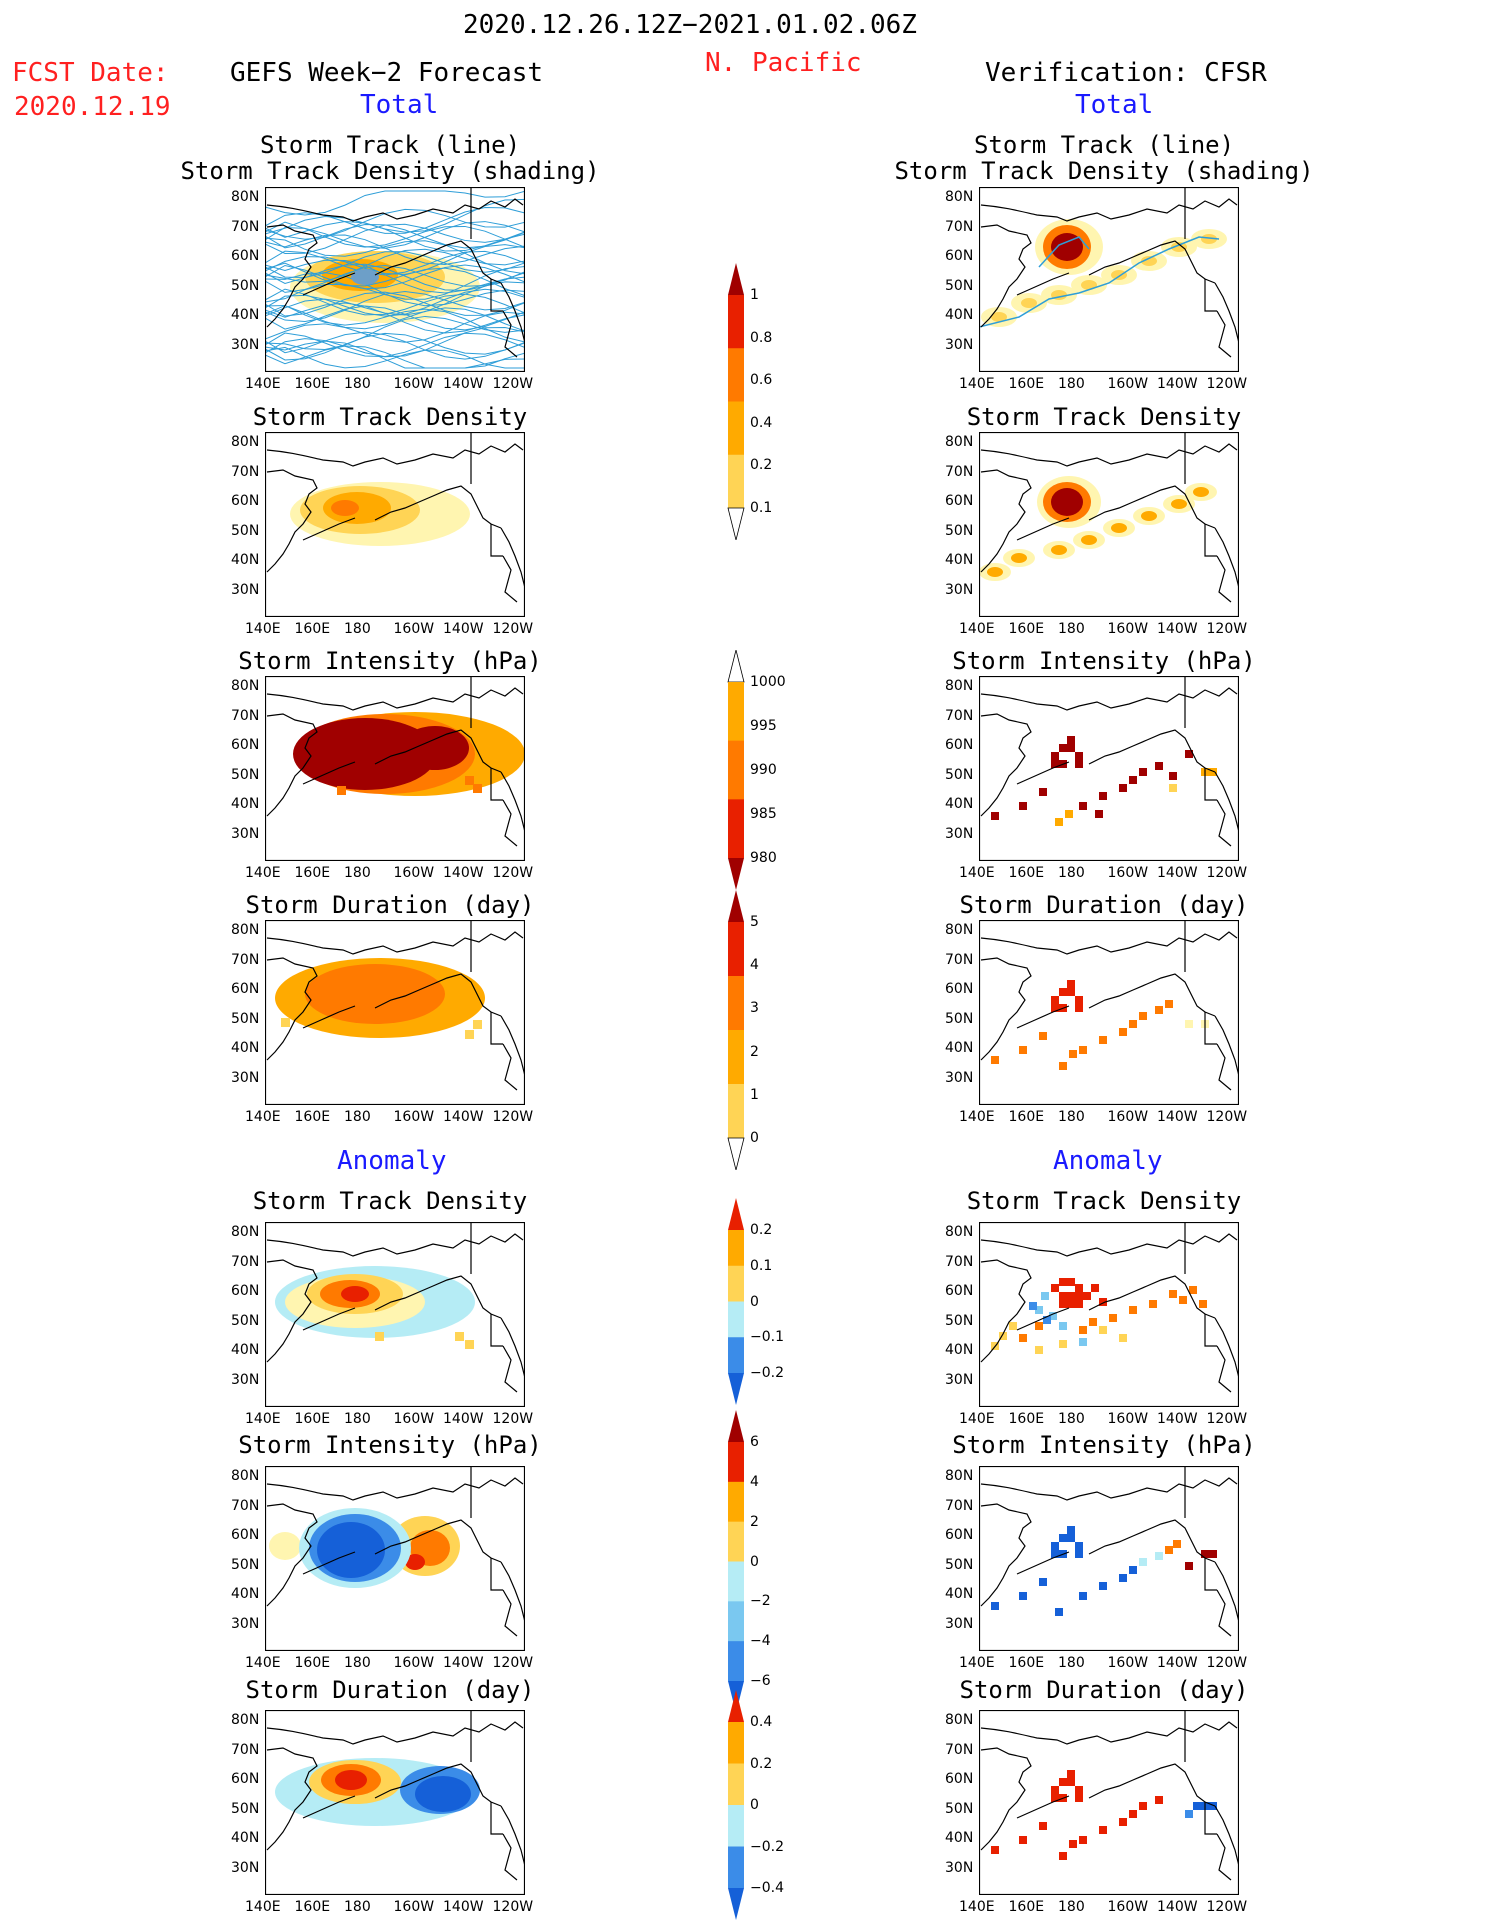 Image resolution: width=1487 pixels, height=1925 pixels. What do you see at coordinates (1109, 524) in the screenshot?
I see `verification-density-map` at bounding box center [1109, 524].